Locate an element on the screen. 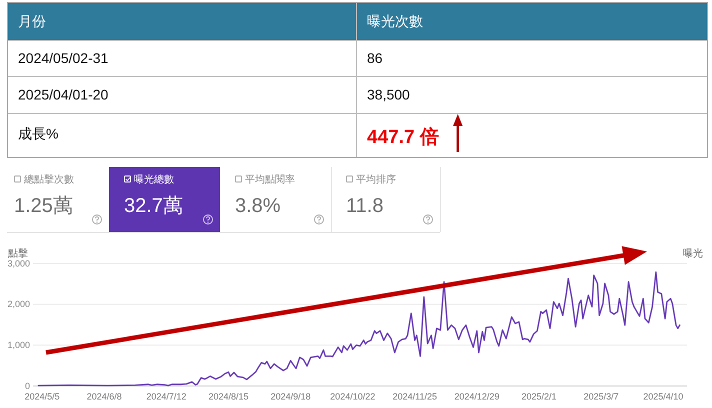  text: 平均點閱率 is located at coordinates (270, 180).